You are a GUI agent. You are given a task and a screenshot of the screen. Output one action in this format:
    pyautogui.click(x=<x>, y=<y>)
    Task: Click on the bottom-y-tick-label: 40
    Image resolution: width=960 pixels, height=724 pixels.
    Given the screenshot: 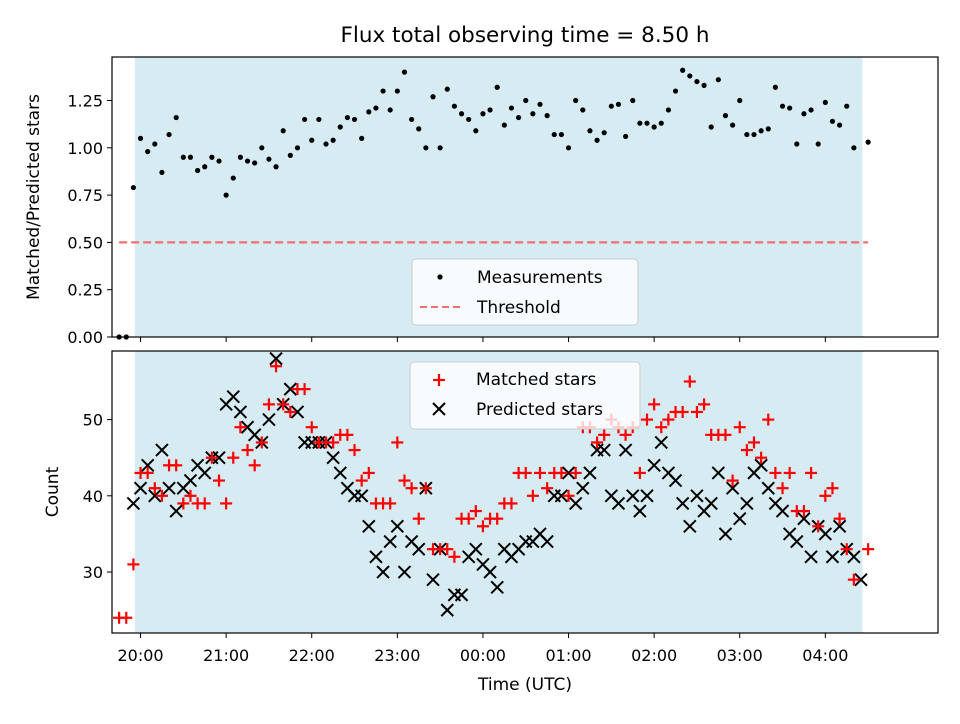 What is the action you would take?
    pyautogui.click(x=93, y=496)
    